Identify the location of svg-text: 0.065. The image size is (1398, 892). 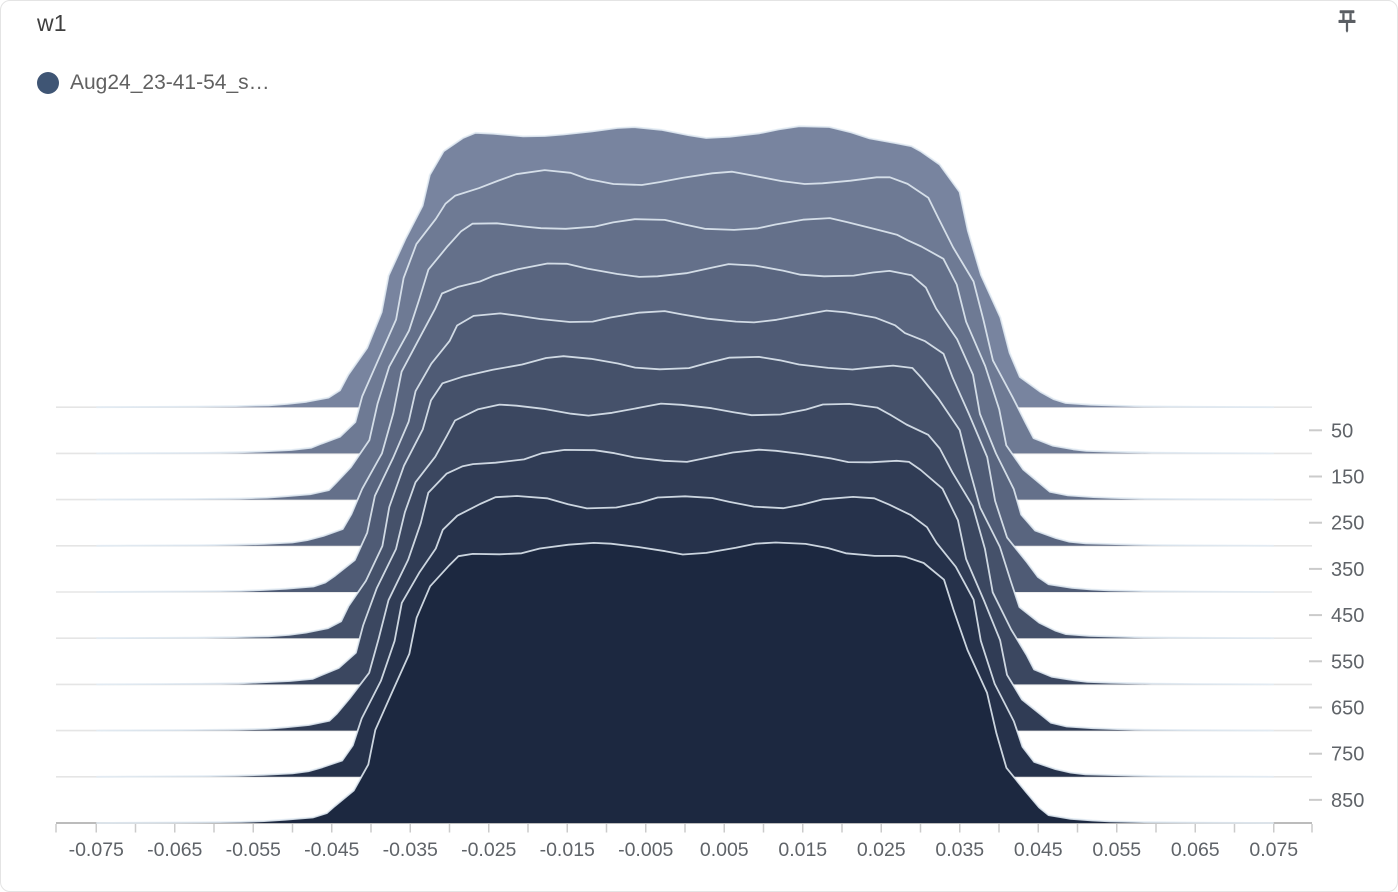
(1195, 850).